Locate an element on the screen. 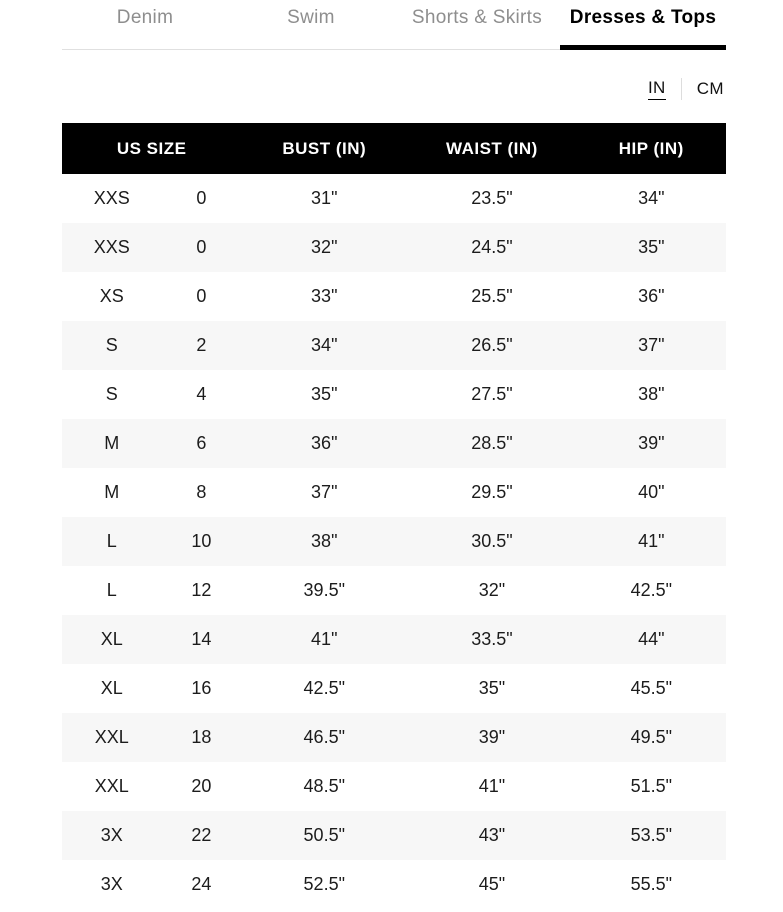  table-cell: 45.5" is located at coordinates (651, 688).